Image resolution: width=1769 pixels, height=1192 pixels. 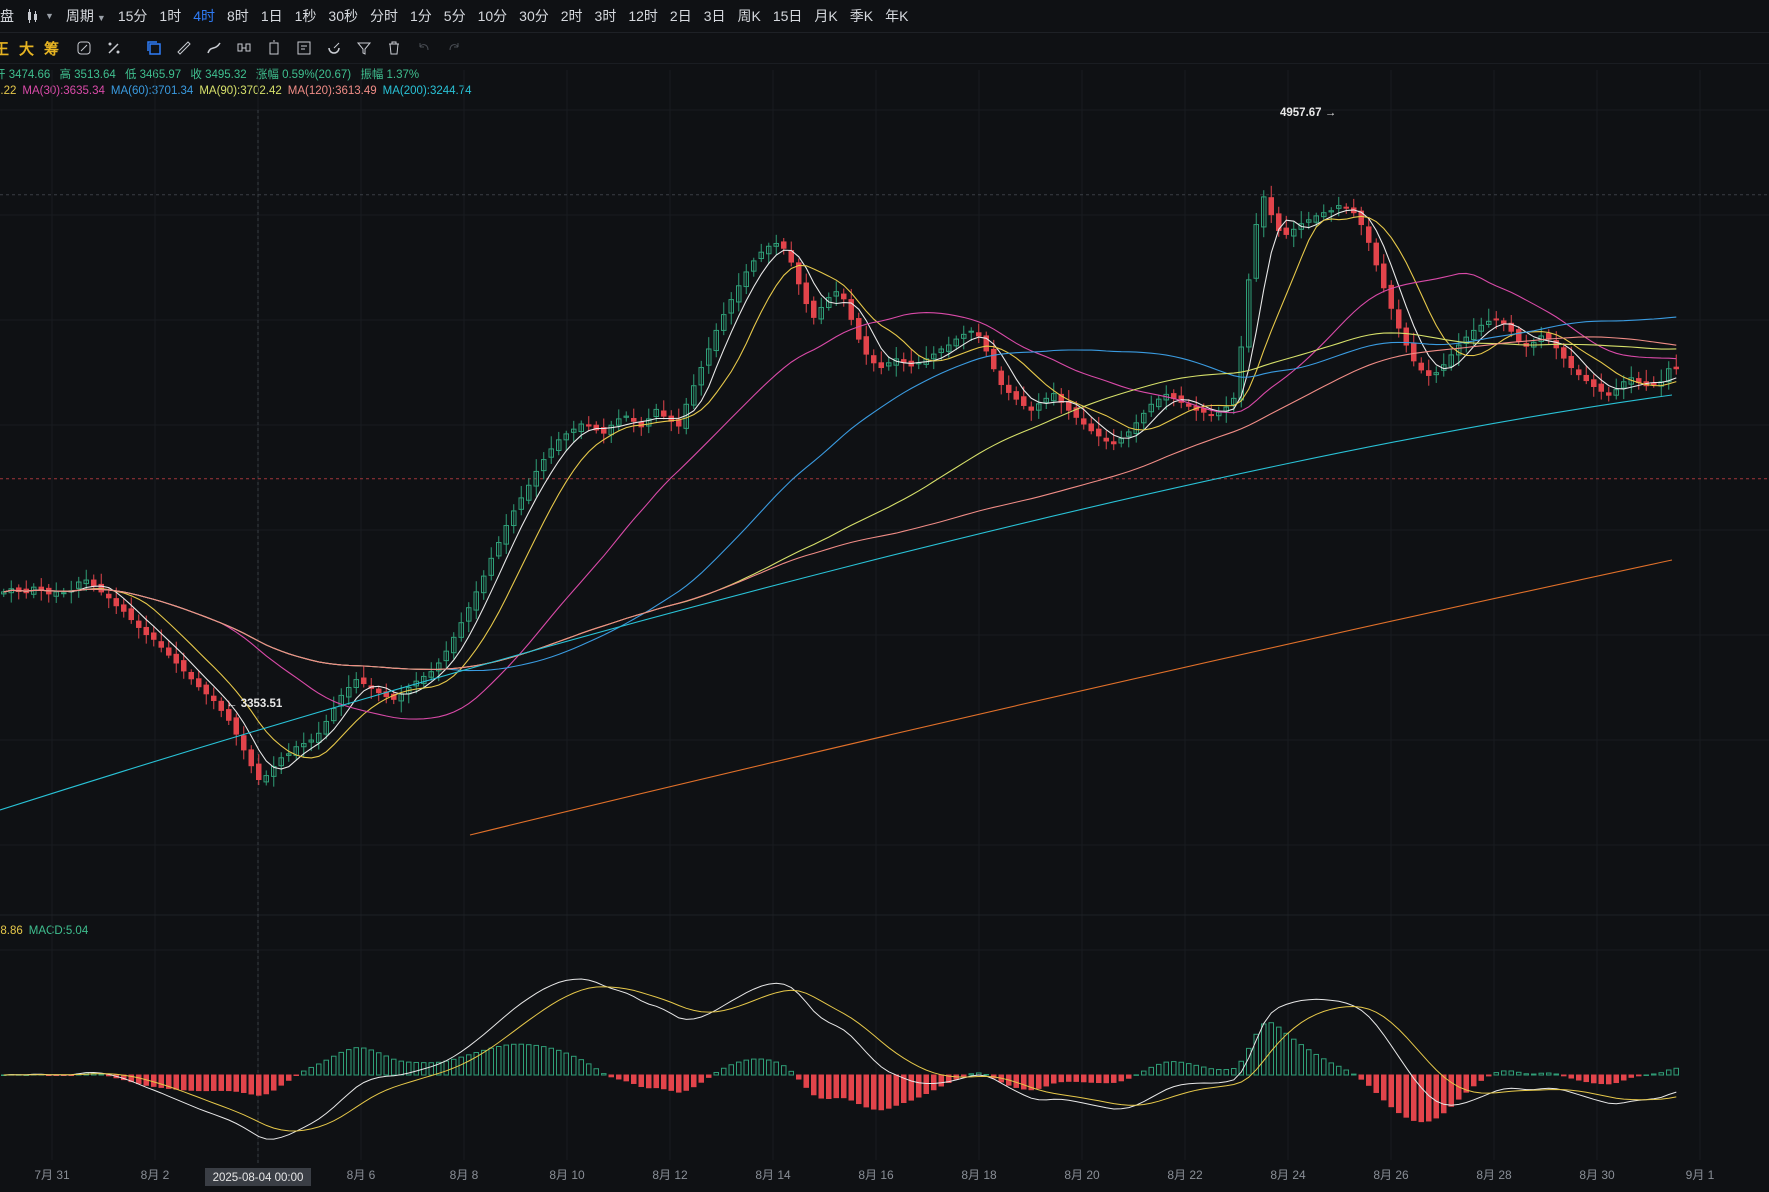 I want to click on x-tick-label: 8月 18, so click(x=979, y=1175).